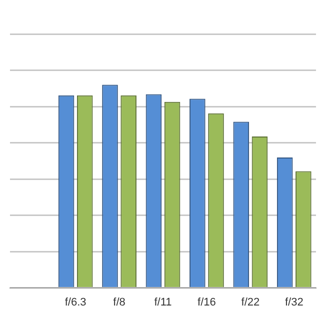  Describe the element at coordinates (294, 302) in the screenshot. I see `x-tick-label: f/32` at that location.